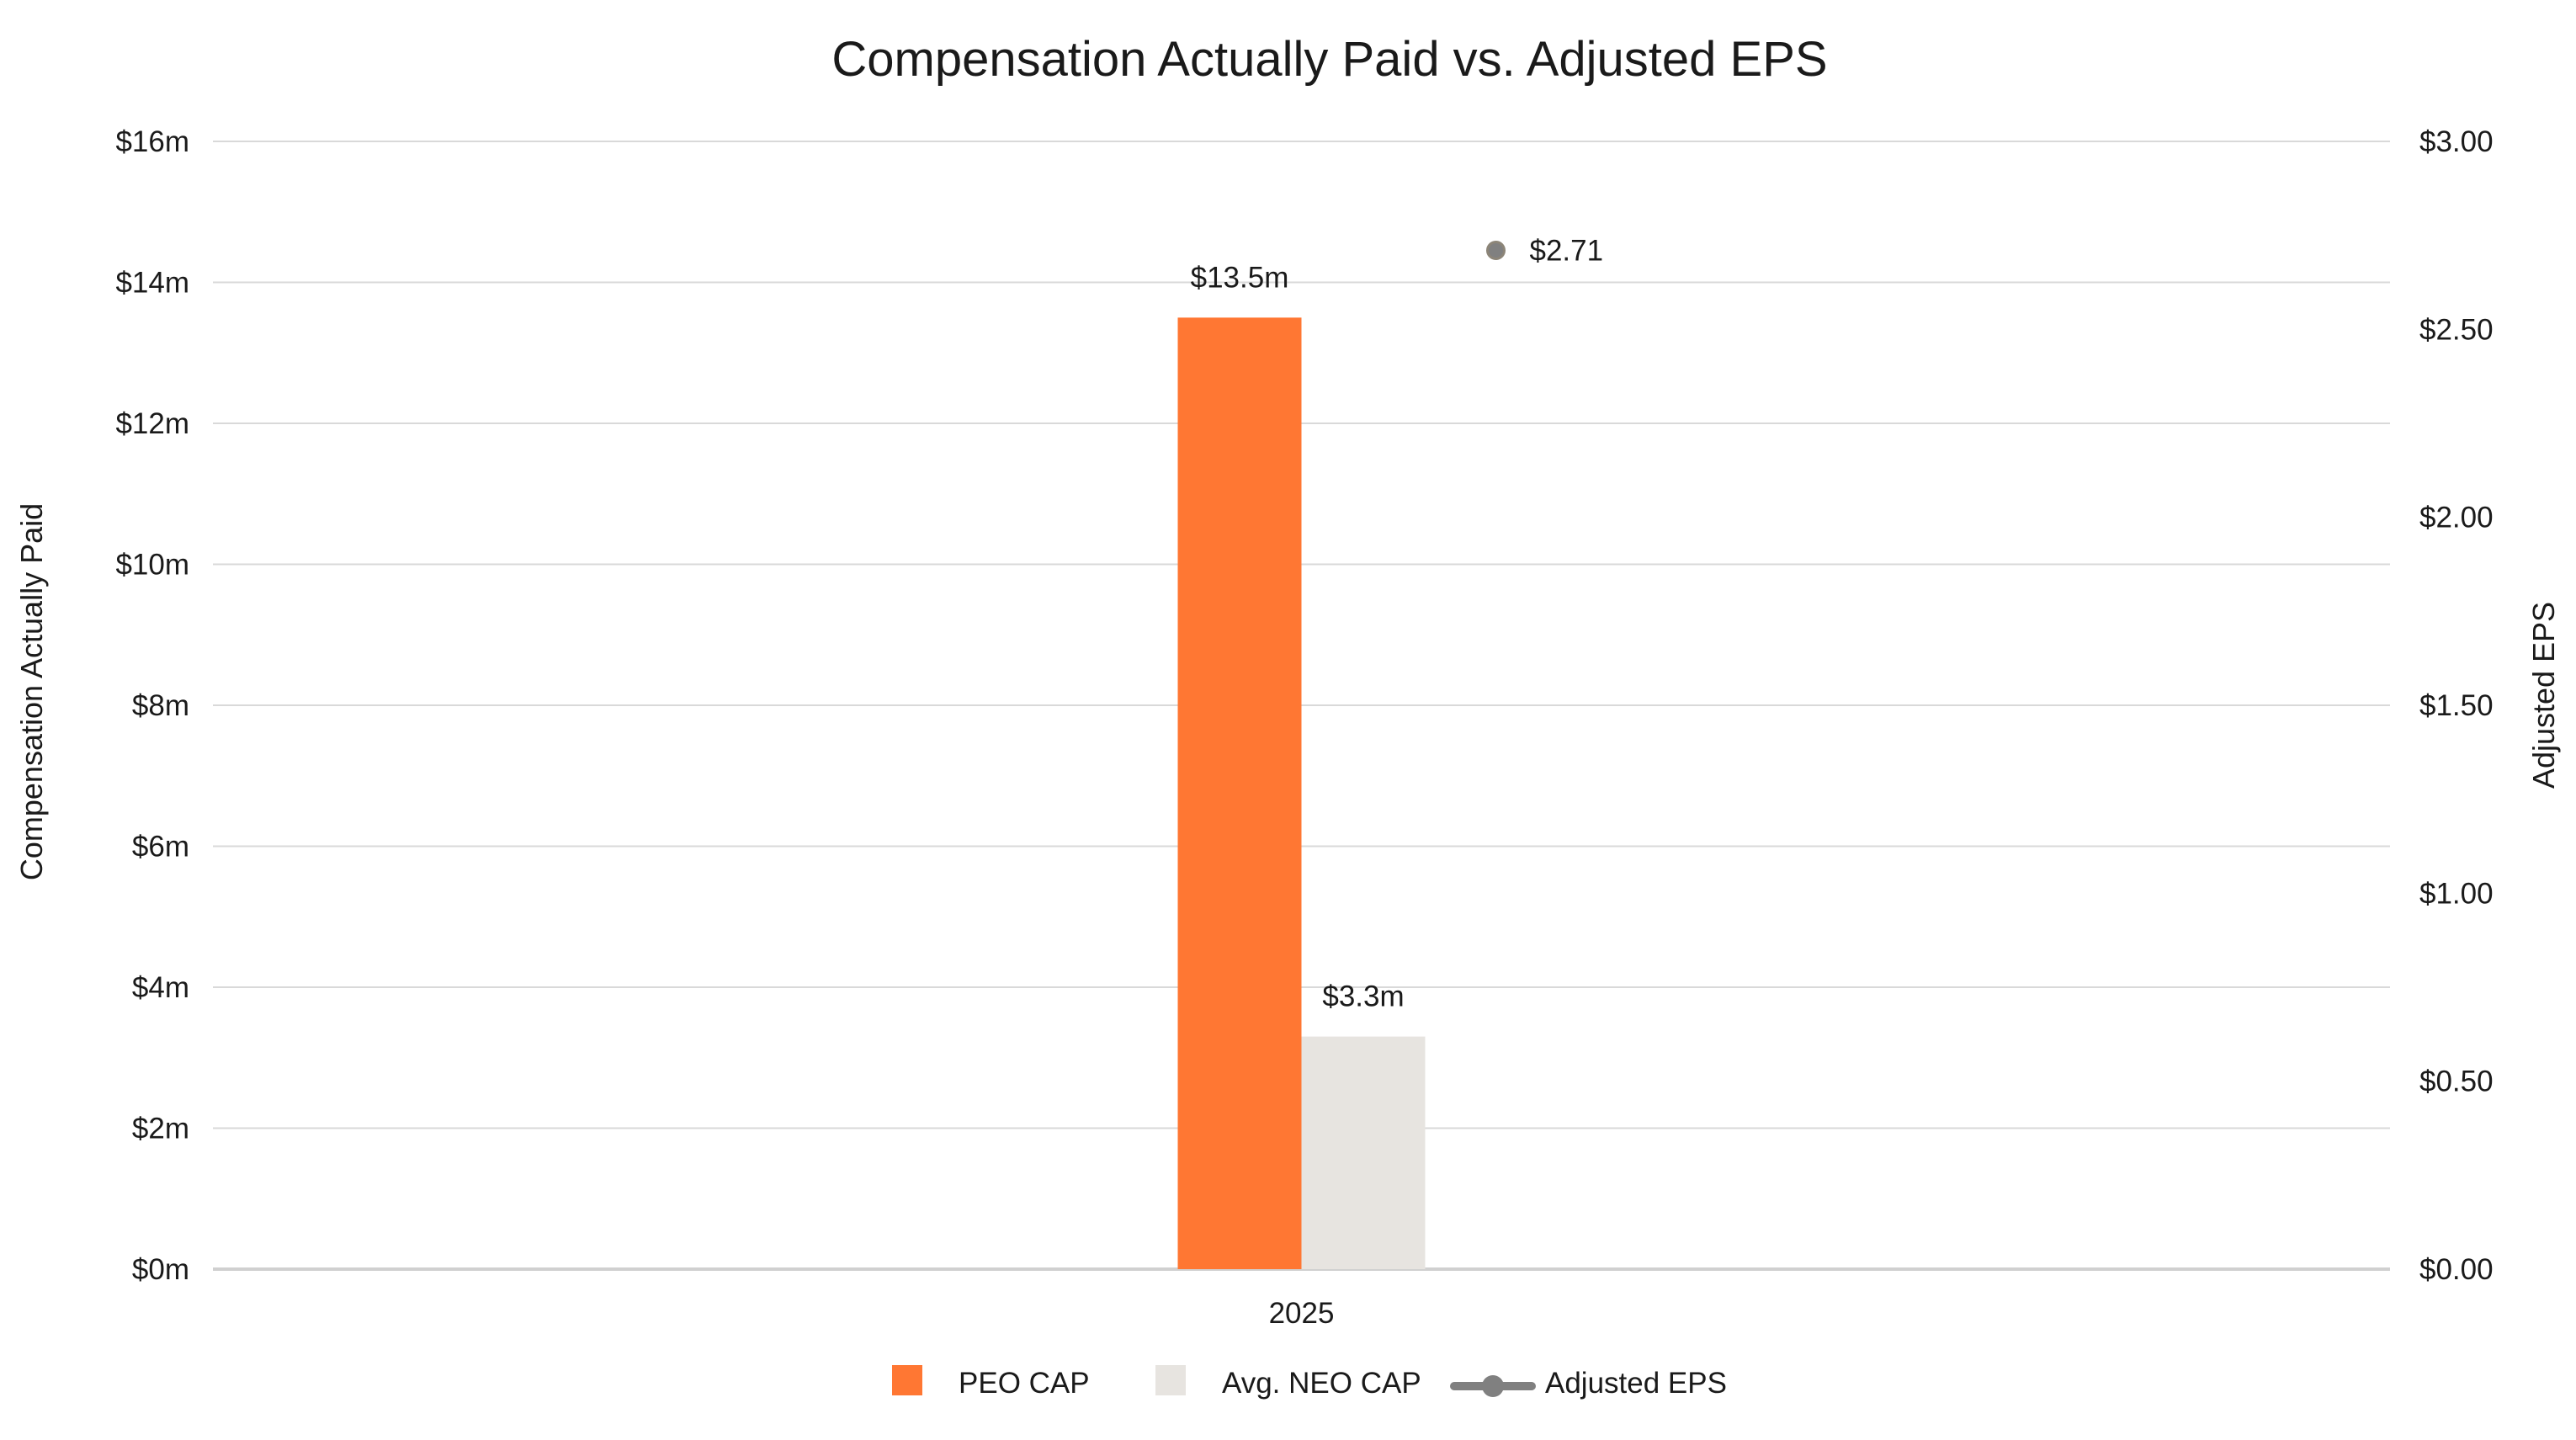  I want to click on left-tick-label: $10m, so click(152, 566).